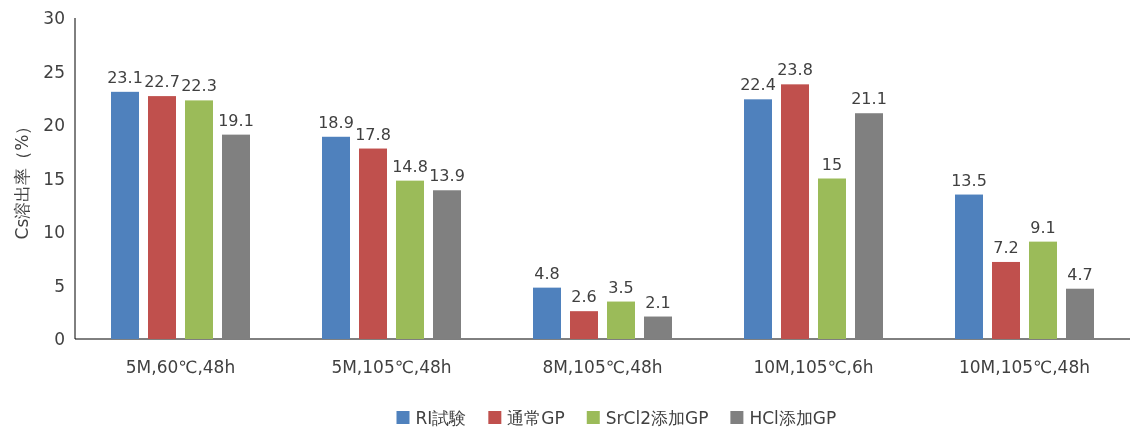  What do you see at coordinates (602, 367) in the screenshot?
I see `x-tick-label: 8M,105℃,48h` at bounding box center [602, 367].